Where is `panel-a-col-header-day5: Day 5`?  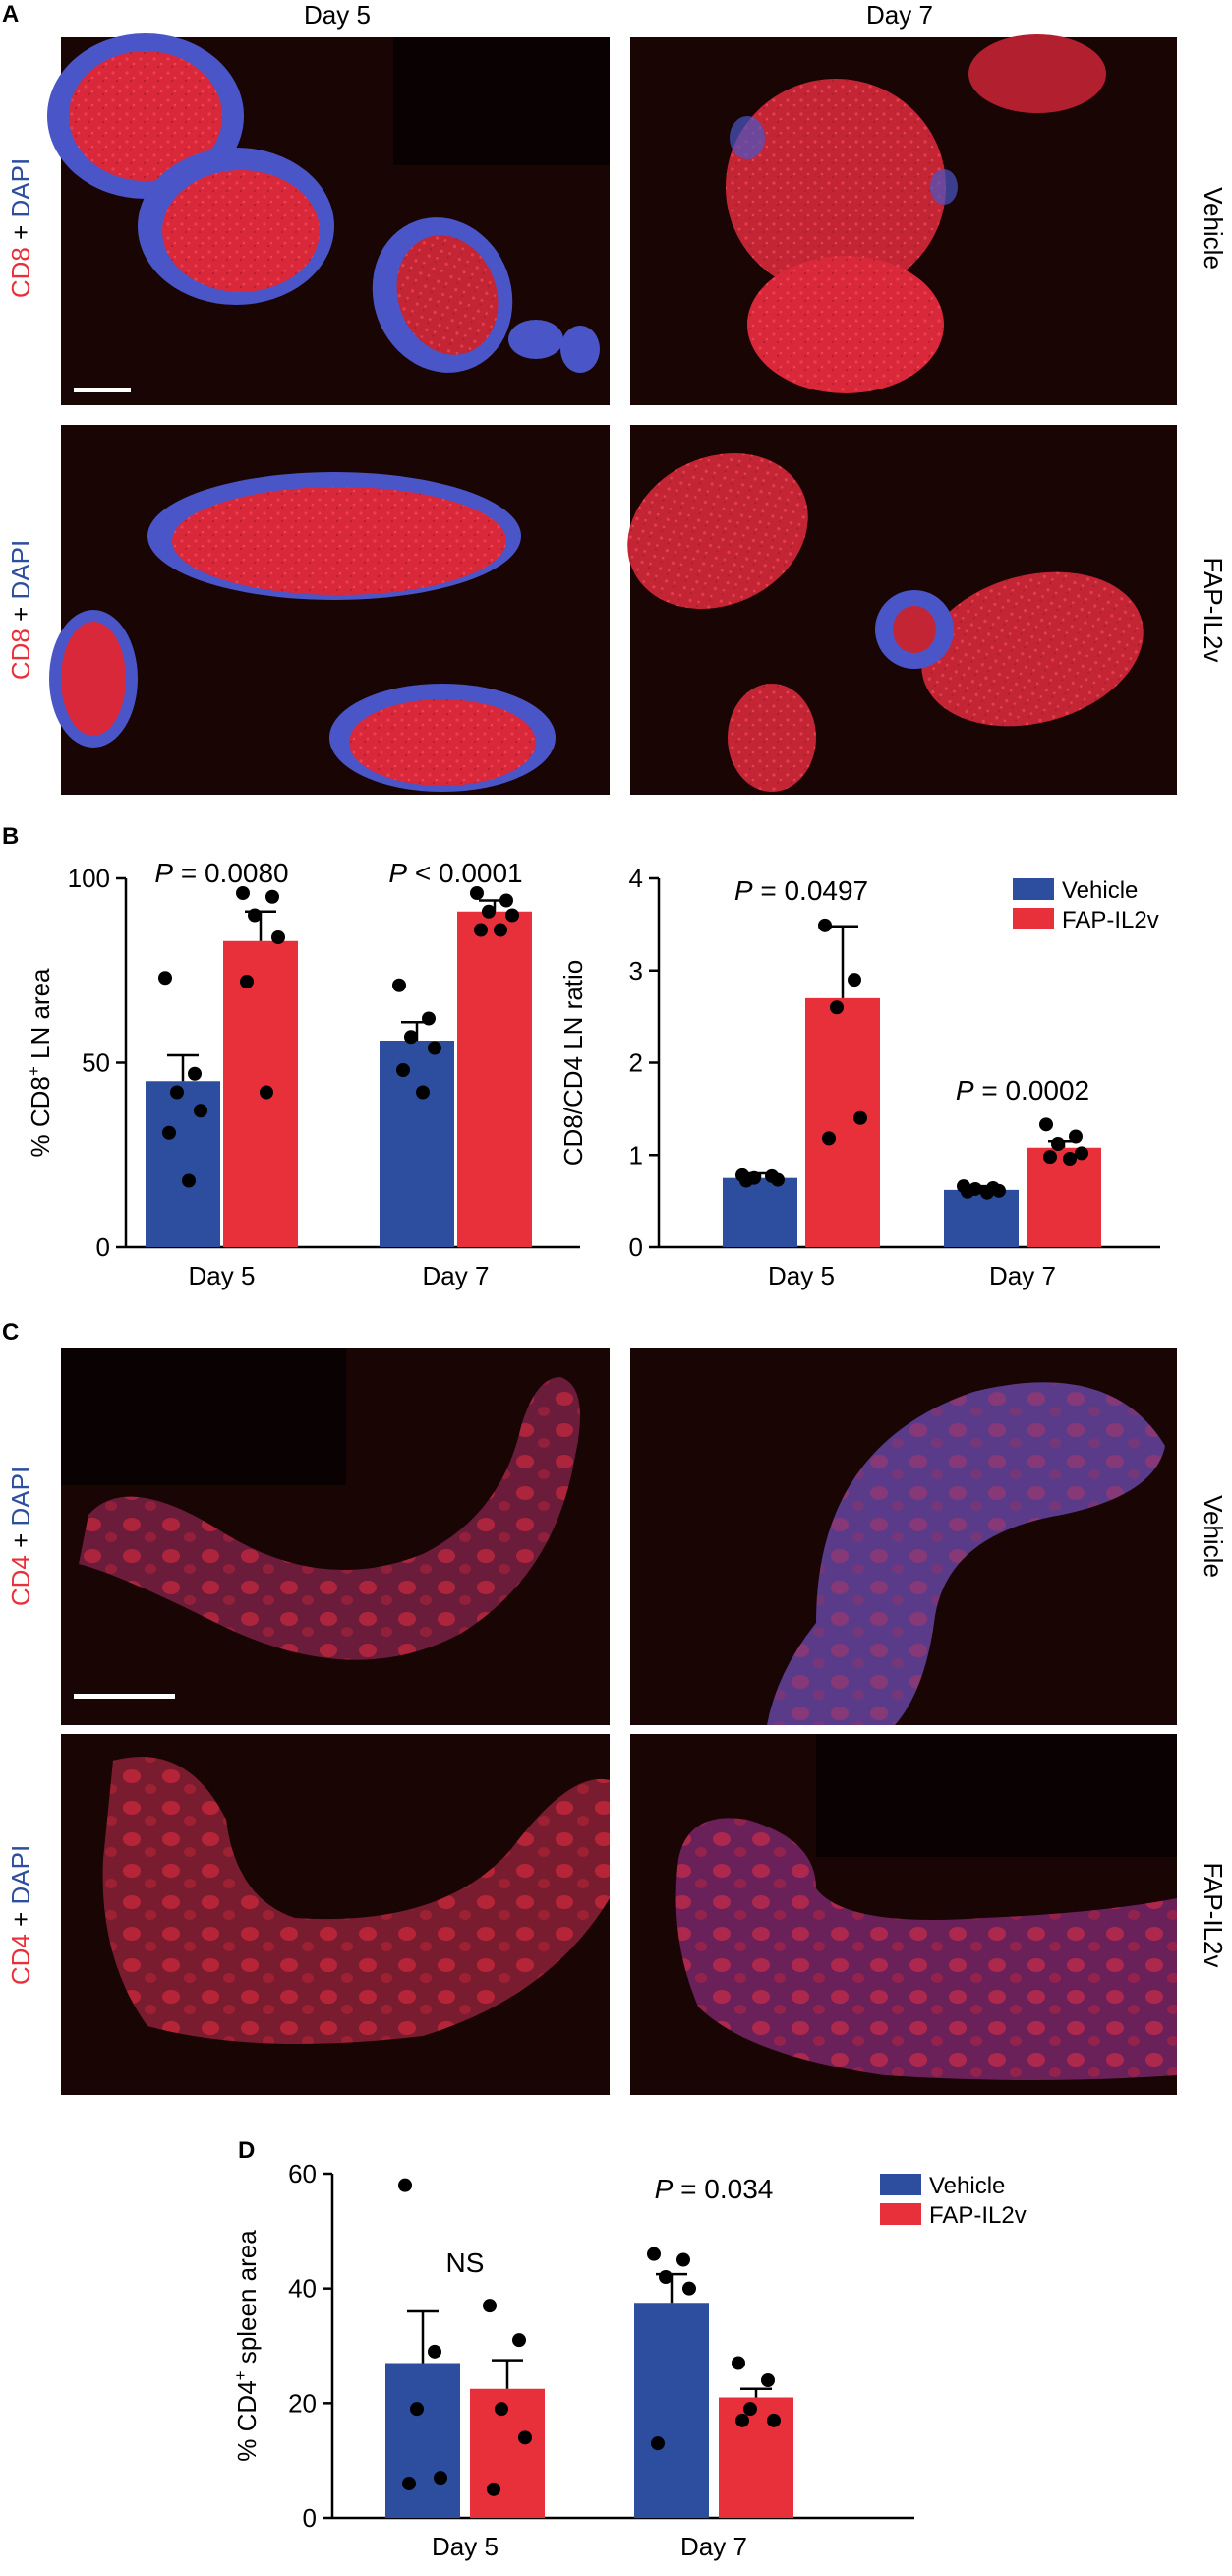 panel-a-col-header-day5: Day 5 is located at coordinates (337, 15).